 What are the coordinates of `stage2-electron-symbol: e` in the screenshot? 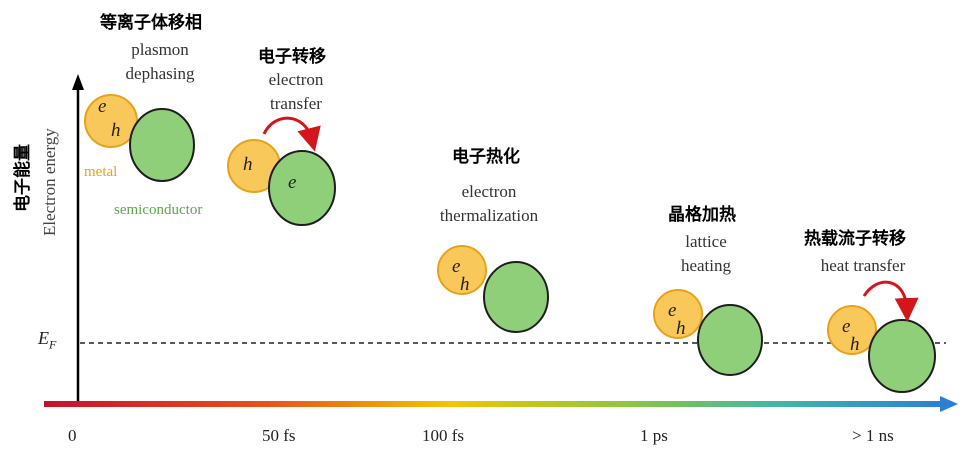 It's located at (292, 182).